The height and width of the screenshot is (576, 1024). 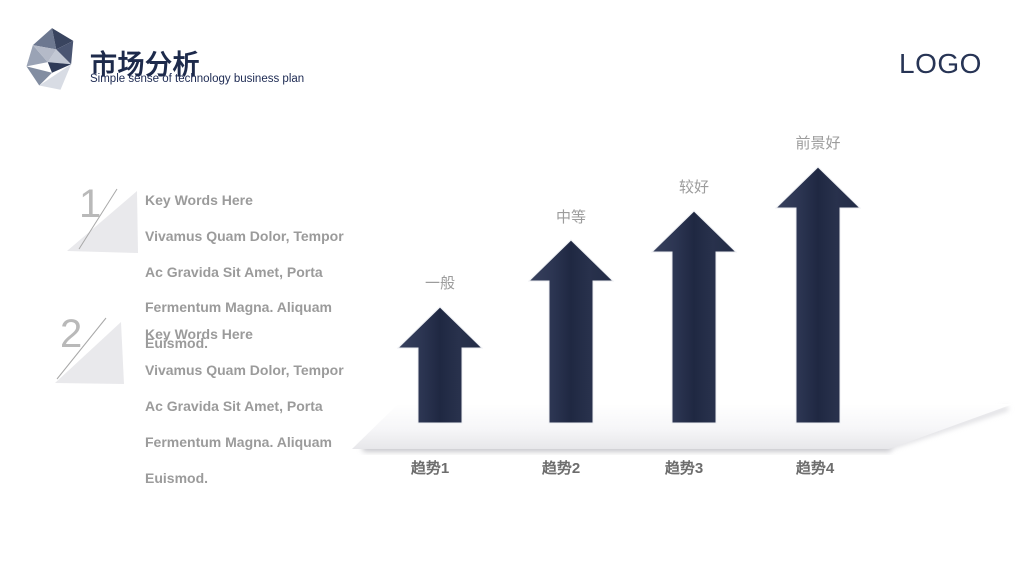 I want to click on section2-triangle-decoration, so click(x=89, y=353).